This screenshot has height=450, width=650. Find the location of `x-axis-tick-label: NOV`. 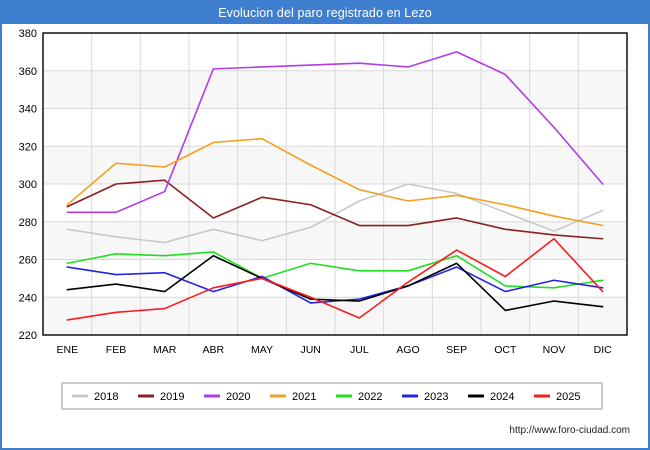

x-axis-tick-label: NOV is located at coordinates (554, 350).